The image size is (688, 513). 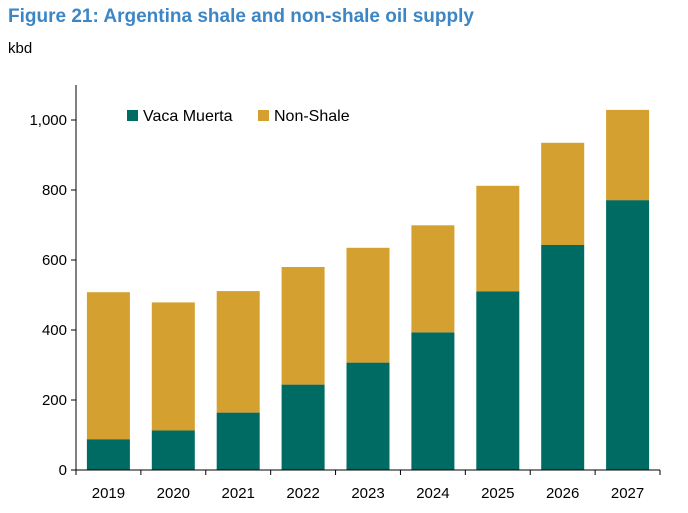 What do you see at coordinates (238, 441) in the screenshot?
I see `bar-vaca-muerta-2021` at bounding box center [238, 441].